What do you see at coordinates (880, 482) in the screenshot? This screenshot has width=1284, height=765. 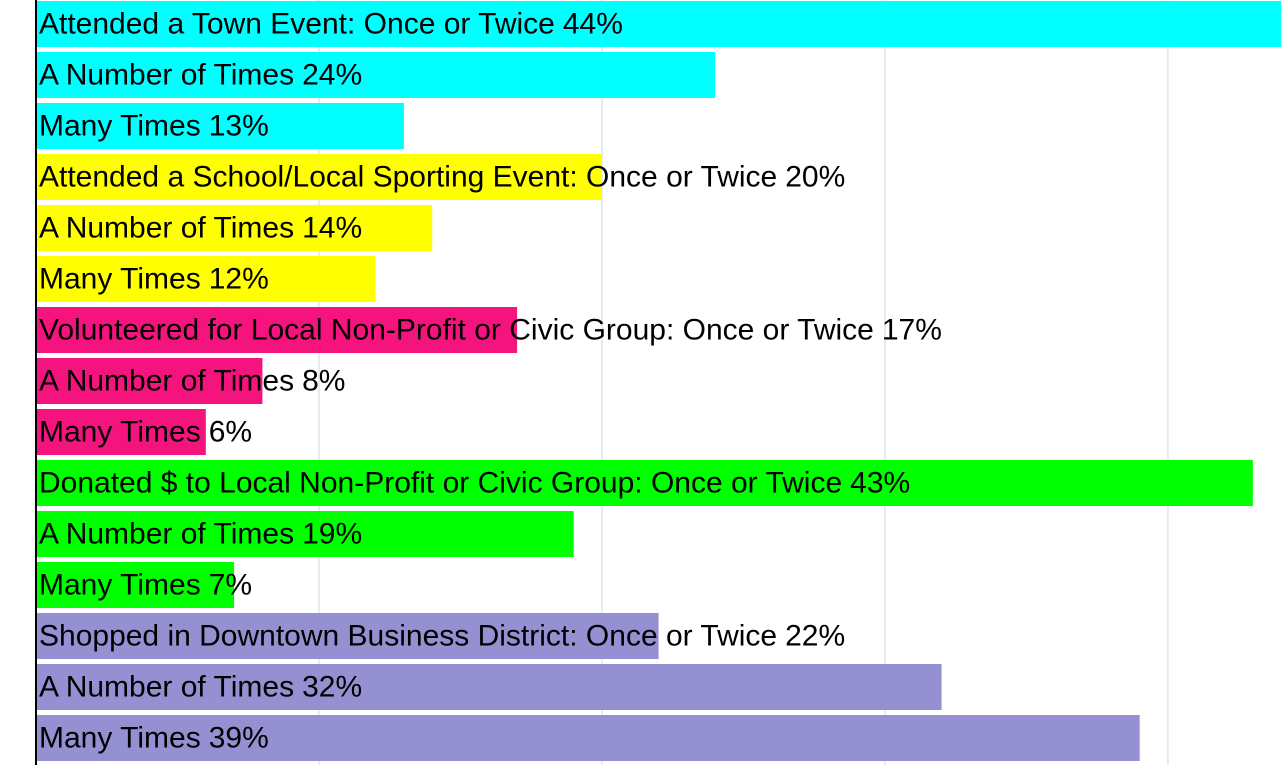 I see `value-label: 43%` at bounding box center [880, 482].